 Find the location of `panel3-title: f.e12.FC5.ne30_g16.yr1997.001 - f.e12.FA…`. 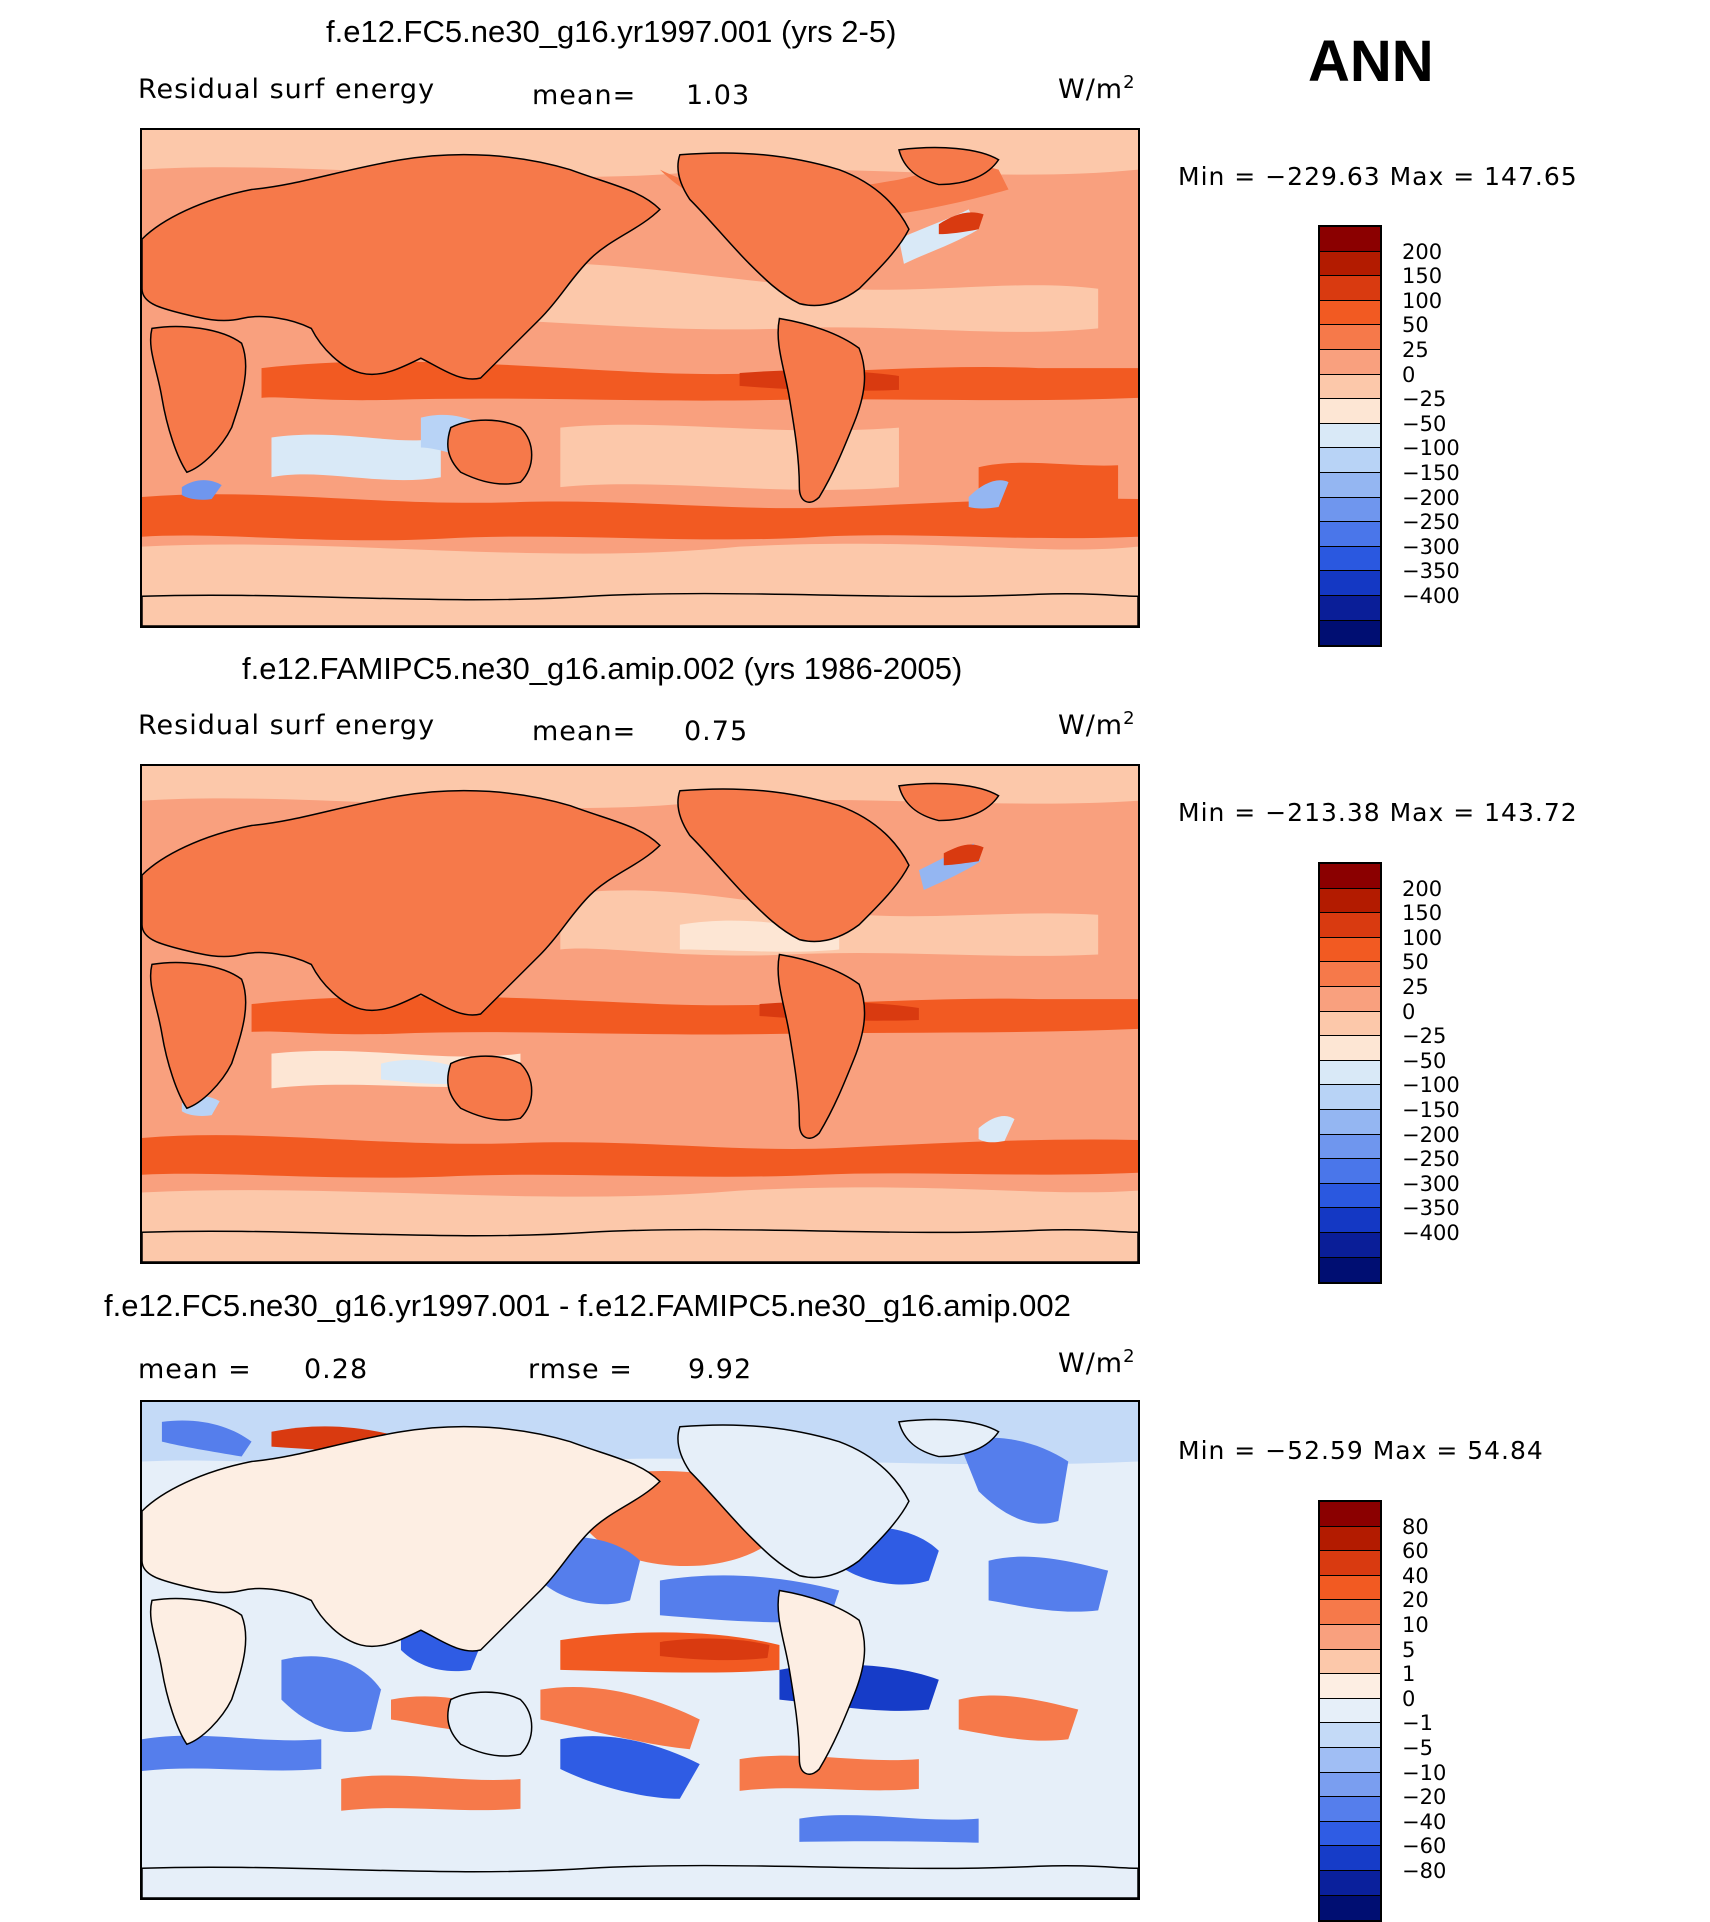

panel3-title: f.e12.FC5.ne30_g16.yr1997.001 - f.e12.FA… is located at coordinates (587, 1305).